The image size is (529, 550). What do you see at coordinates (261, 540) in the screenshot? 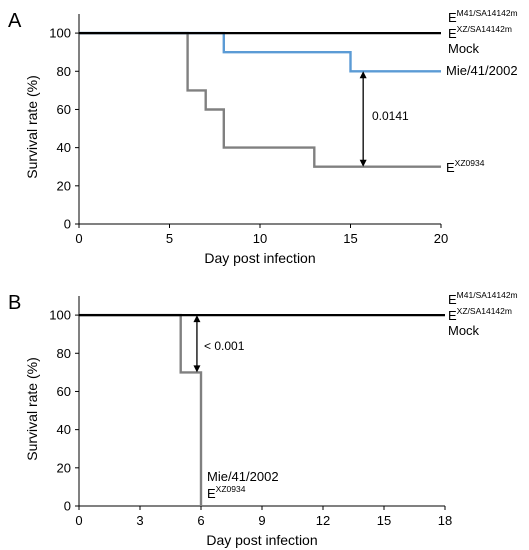
I see `panel-b-x-axis-title: Day post infection` at bounding box center [261, 540].